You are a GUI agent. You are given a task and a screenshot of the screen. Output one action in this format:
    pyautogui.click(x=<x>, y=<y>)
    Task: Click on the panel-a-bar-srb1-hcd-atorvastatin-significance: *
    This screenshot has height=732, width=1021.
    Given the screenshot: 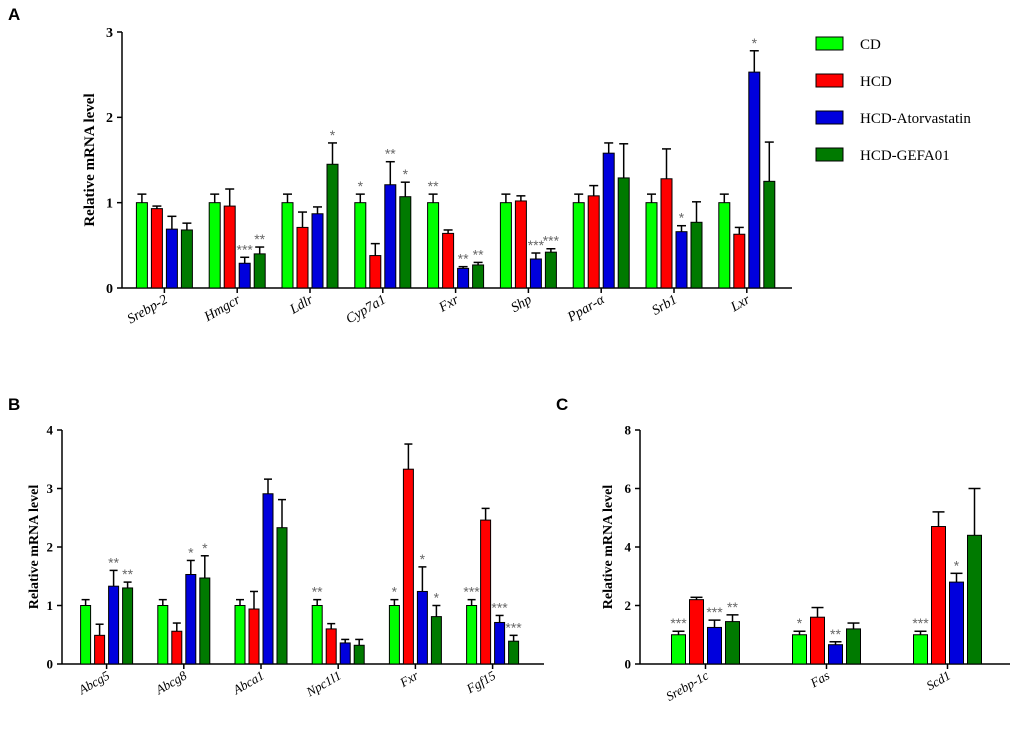 What is the action you would take?
    pyautogui.click(x=682, y=218)
    